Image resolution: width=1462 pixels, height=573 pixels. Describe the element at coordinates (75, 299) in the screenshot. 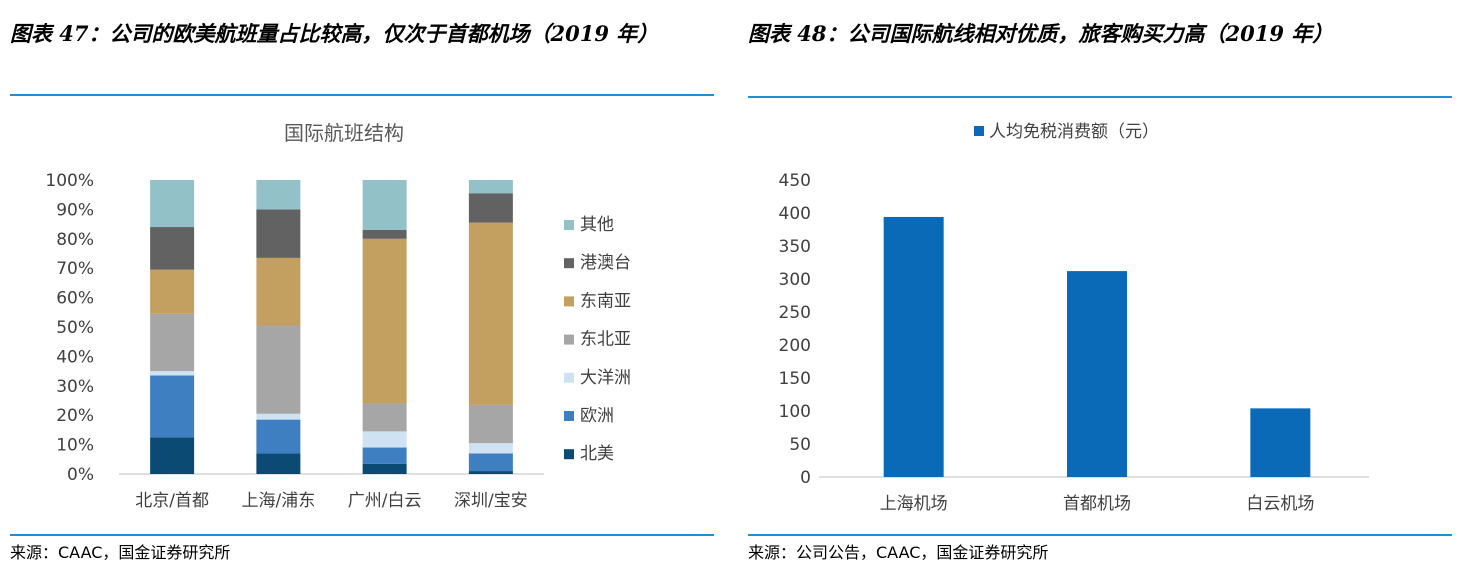

I see `y-tick-label: 60%` at that location.